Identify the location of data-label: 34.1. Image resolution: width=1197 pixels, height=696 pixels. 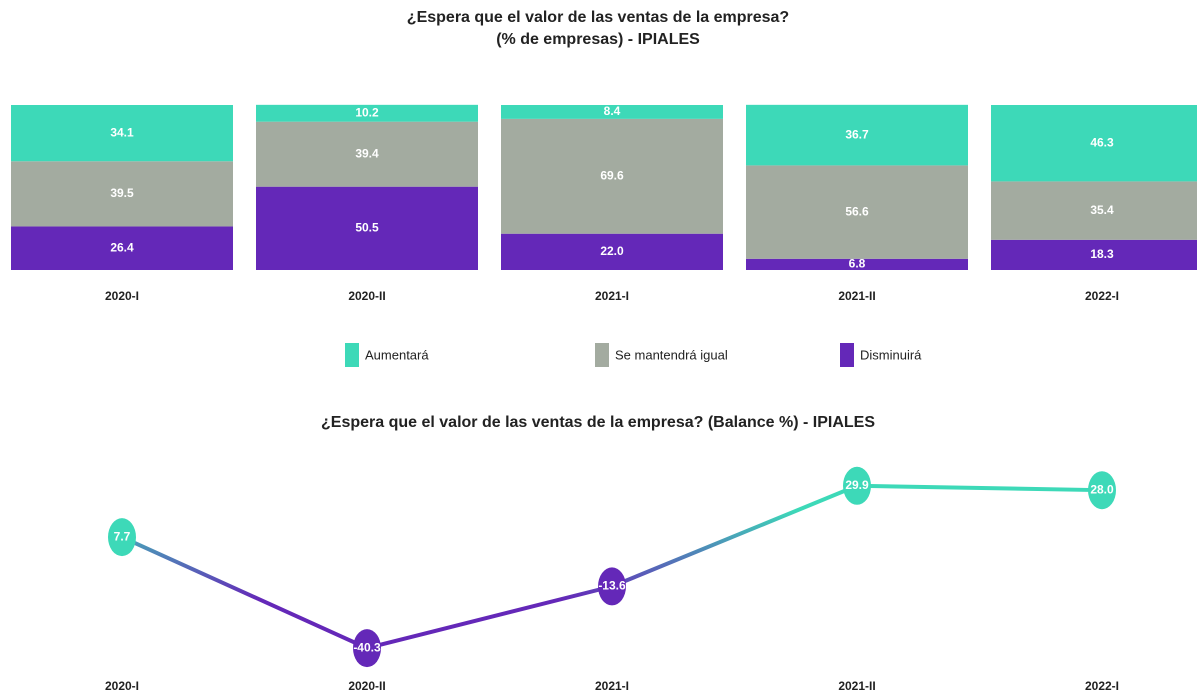
(122, 132).